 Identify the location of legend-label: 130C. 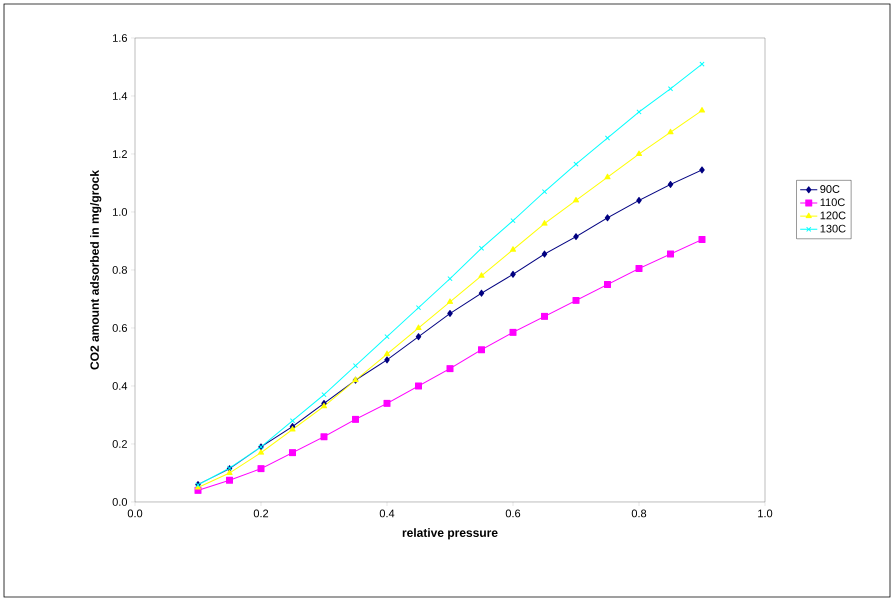
(833, 228).